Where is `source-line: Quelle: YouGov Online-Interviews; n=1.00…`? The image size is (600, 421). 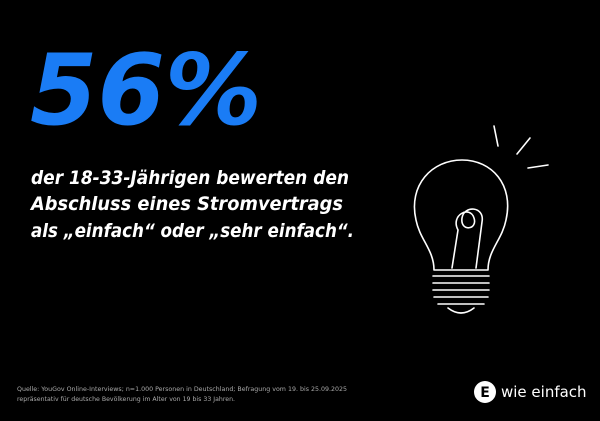
source-line: Quelle: YouGov Online-Interviews; n=1.00… is located at coordinates (182, 389).